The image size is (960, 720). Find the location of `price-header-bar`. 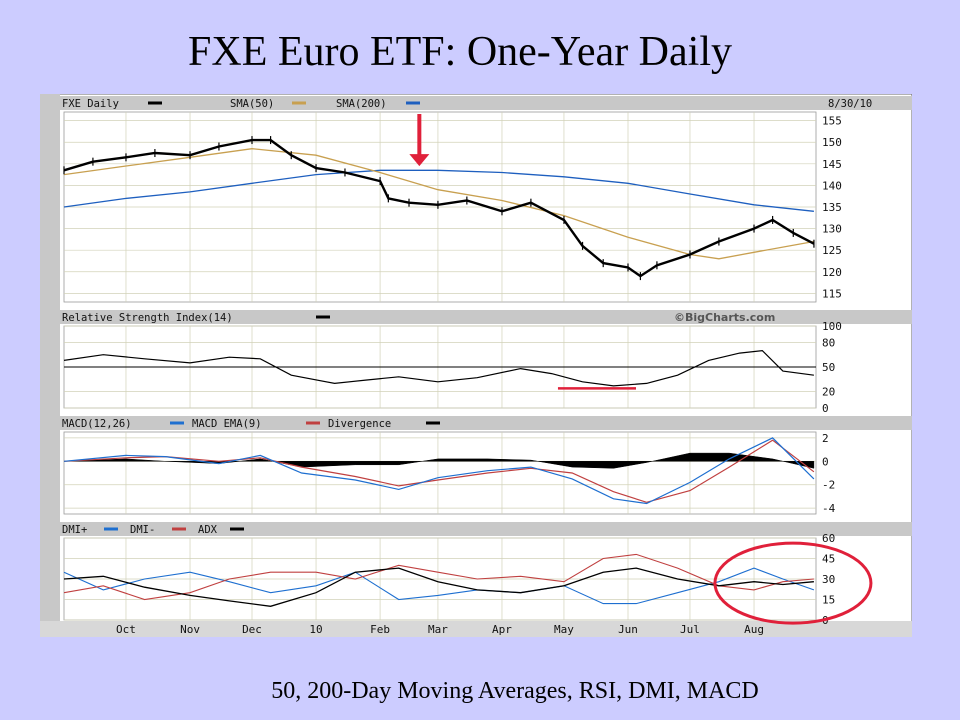

price-header-bar is located at coordinates (476, 103).